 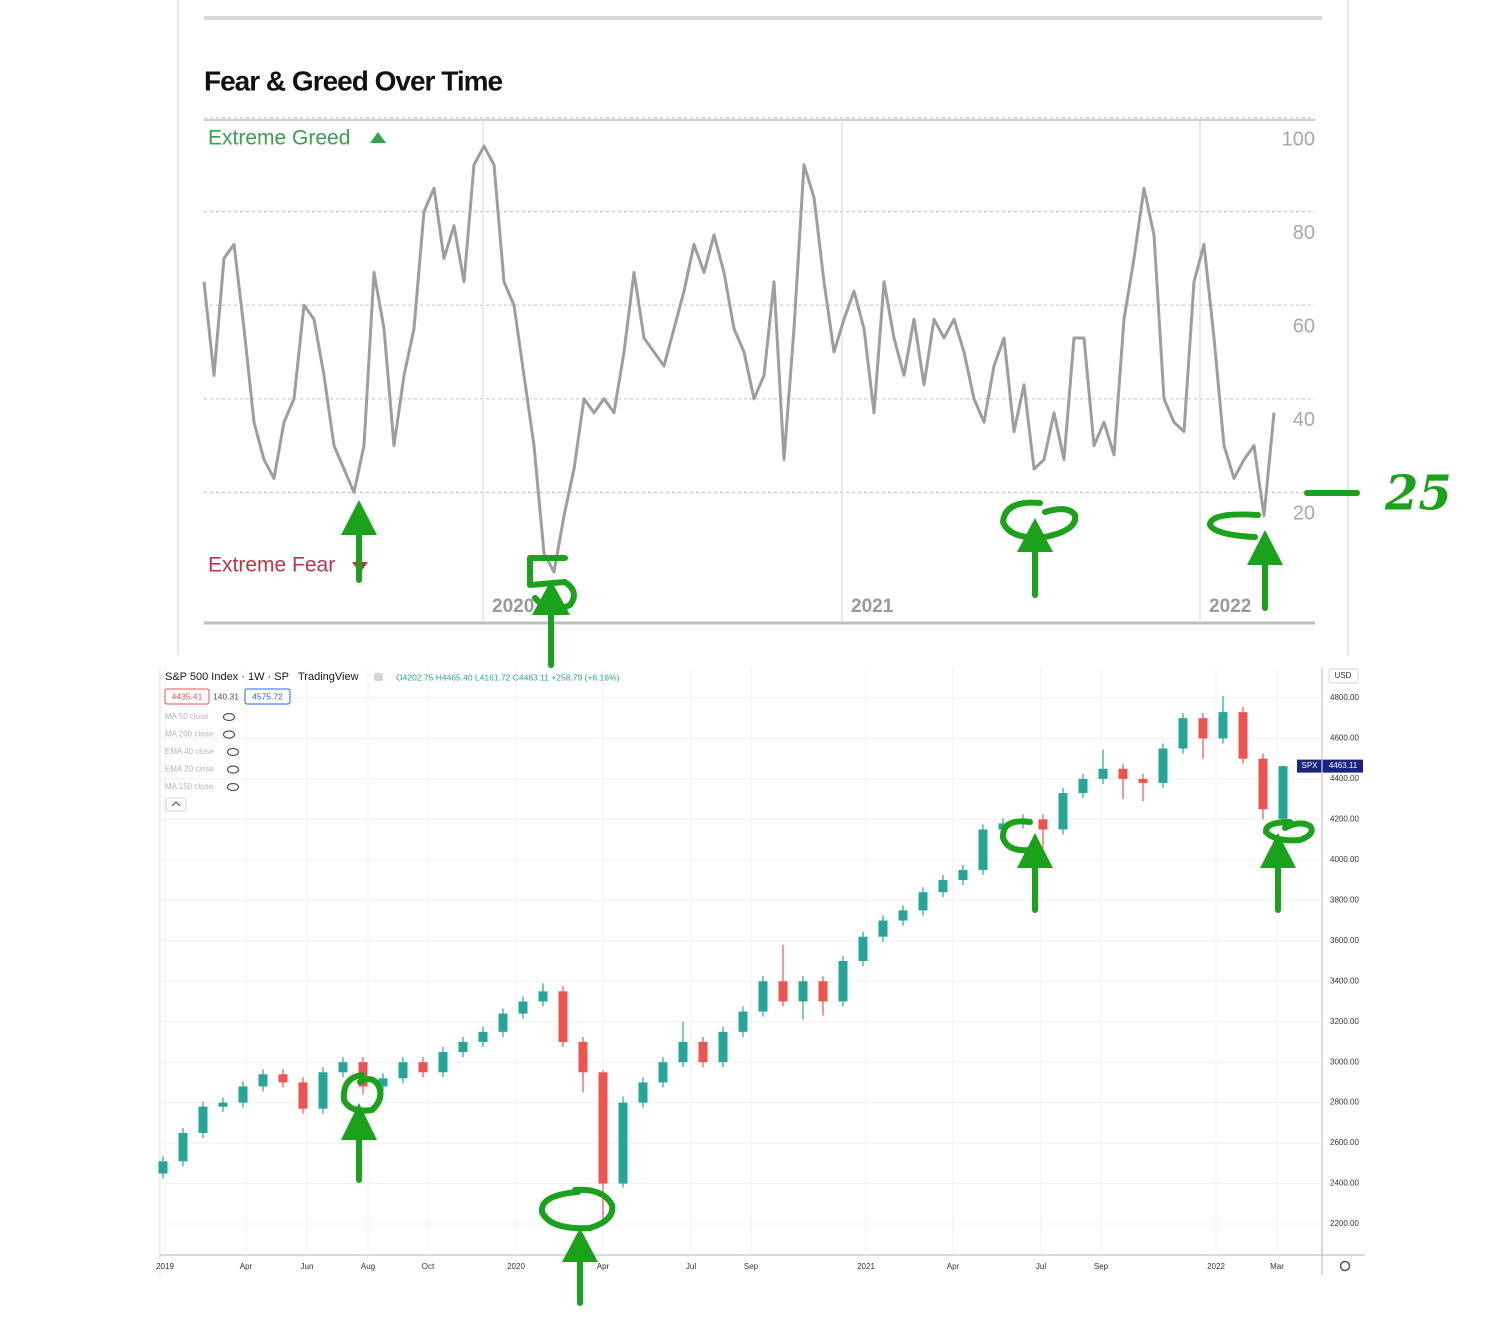 I want to click on y-tick-label: 2800.00, so click(x=1344, y=1102).